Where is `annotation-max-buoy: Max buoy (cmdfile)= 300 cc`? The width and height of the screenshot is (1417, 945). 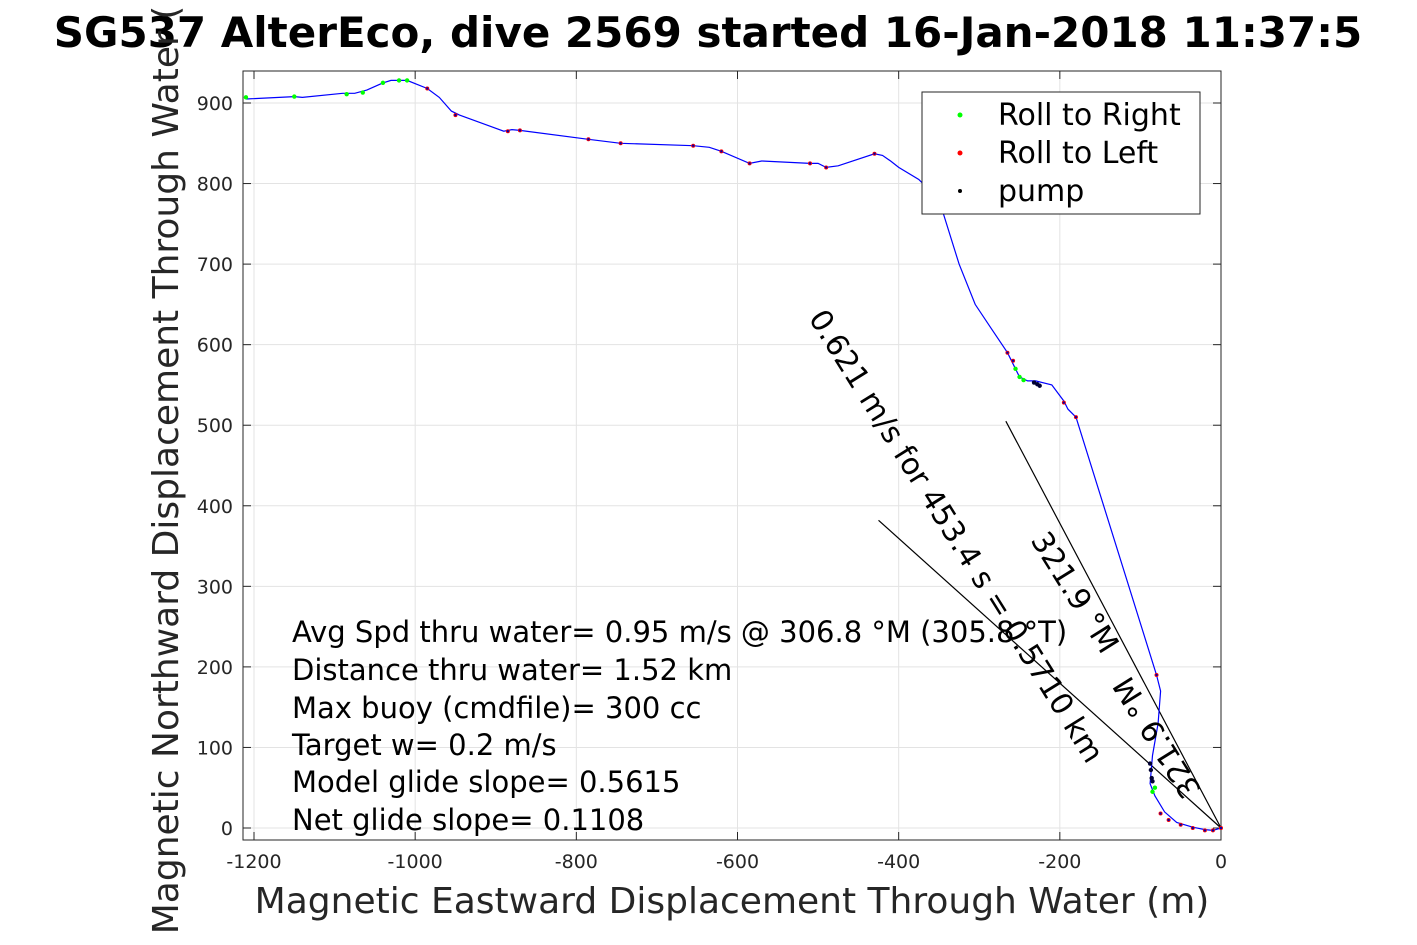
annotation-max-buoy: Max buoy (cmdfile)= 300 cc is located at coordinates (496, 708).